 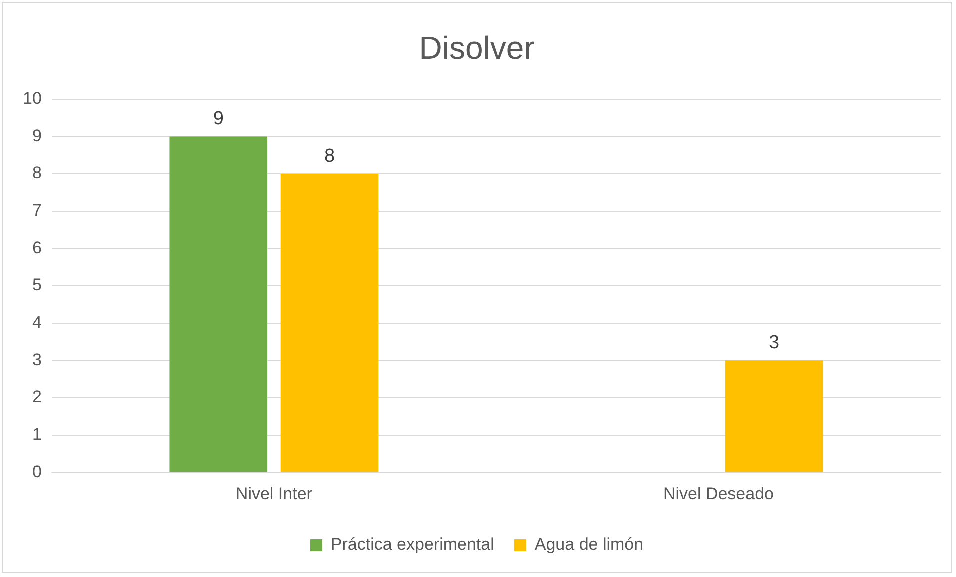 I want to click on y-tick-label: 1, so click(x=37, y=434).